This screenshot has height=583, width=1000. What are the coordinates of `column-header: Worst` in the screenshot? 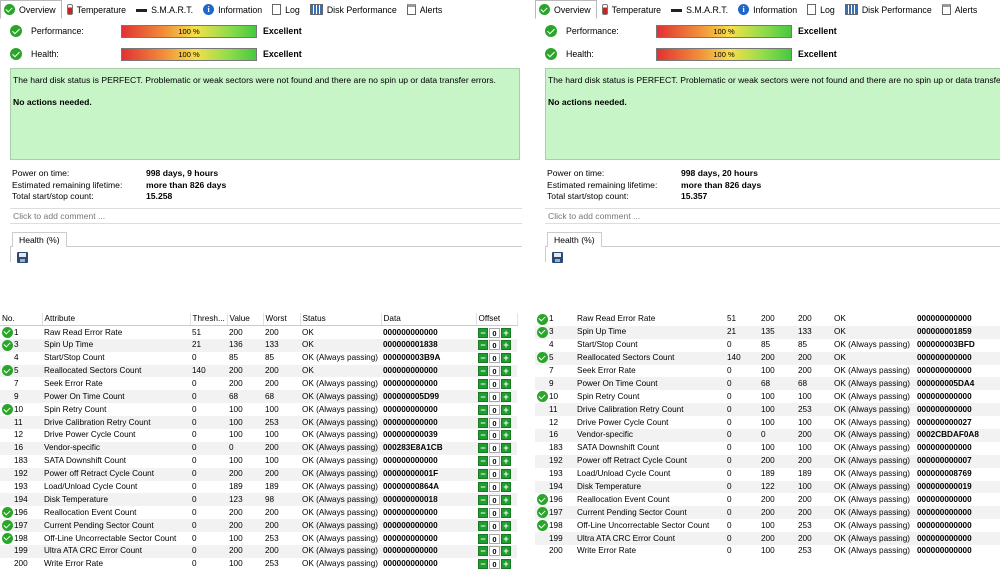 It's located at (282, 320).